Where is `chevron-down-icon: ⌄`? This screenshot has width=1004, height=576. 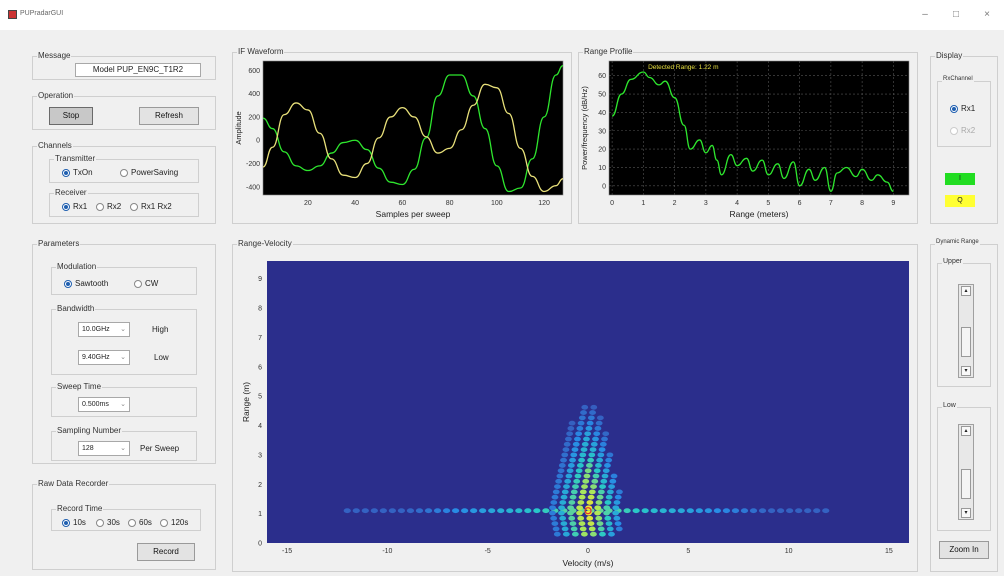
chevron-down-icon: ⌄ is located at coordinates (123, 404).